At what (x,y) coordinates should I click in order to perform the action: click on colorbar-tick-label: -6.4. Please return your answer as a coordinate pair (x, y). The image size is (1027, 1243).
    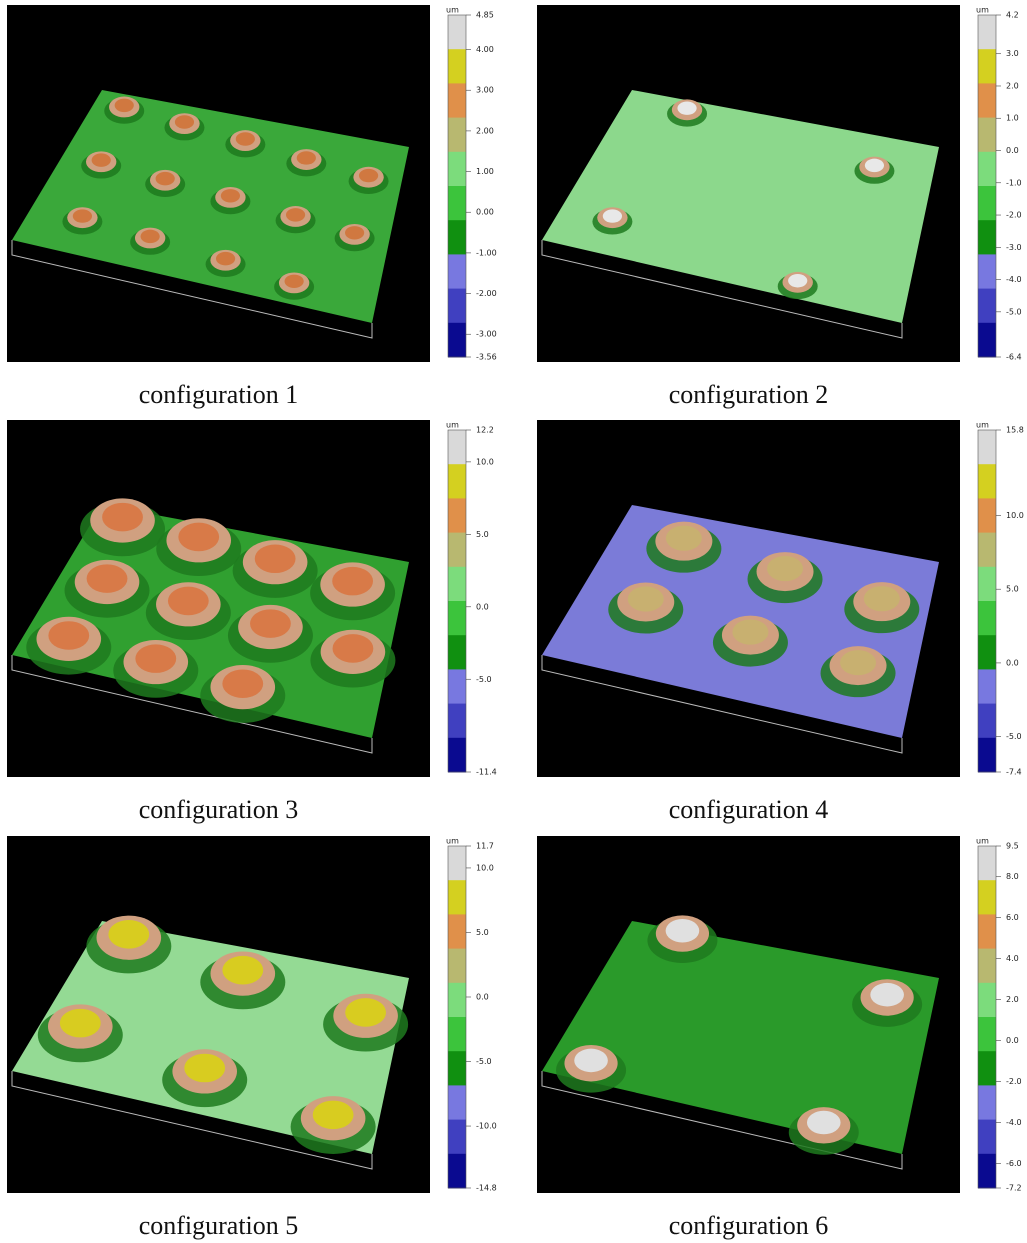
    Looking at the image, I should click on (1014, 357).